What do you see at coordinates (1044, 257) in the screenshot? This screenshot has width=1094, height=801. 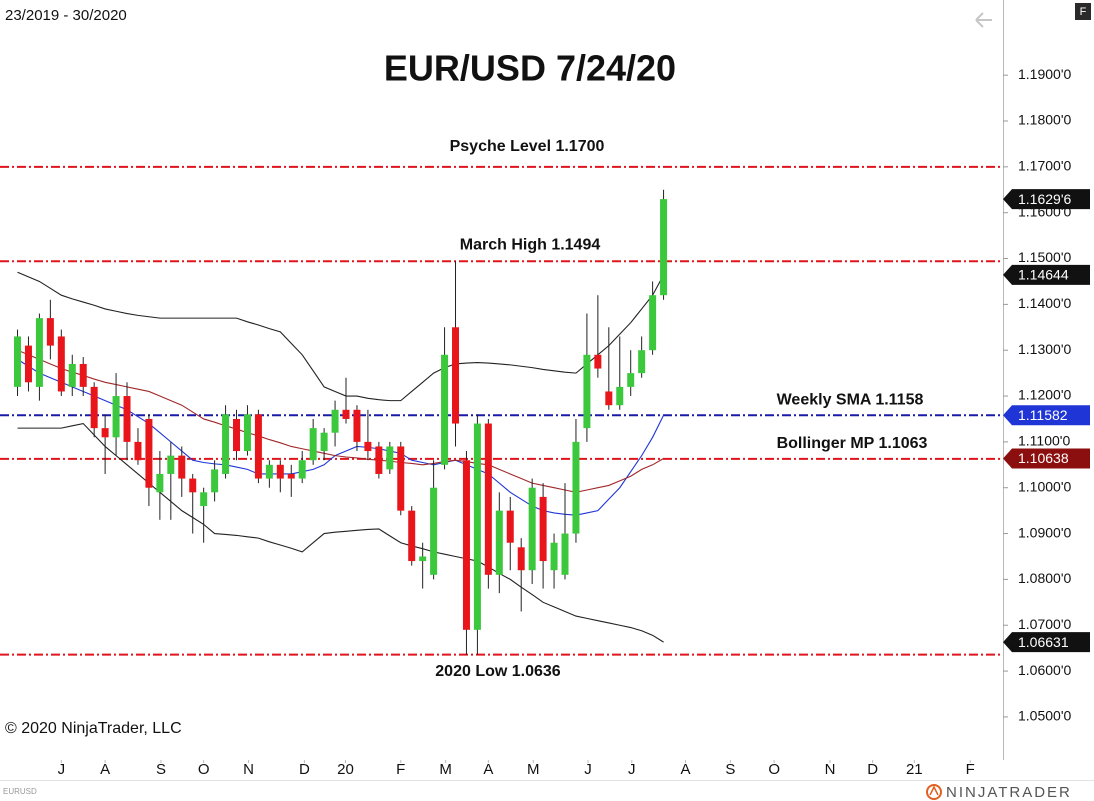 I see `y-tick-label: 1.1500'0` at bounding box center [1044, 257].